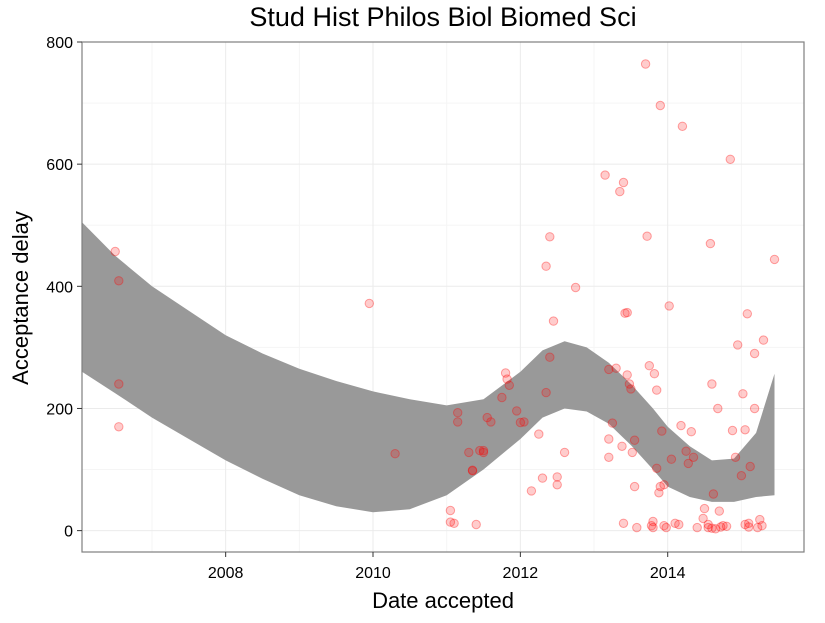  Describe the element at coordinates (447, 567) in the screenshot. I see `x-axis: 2008 2010 2012 2014` at that location.